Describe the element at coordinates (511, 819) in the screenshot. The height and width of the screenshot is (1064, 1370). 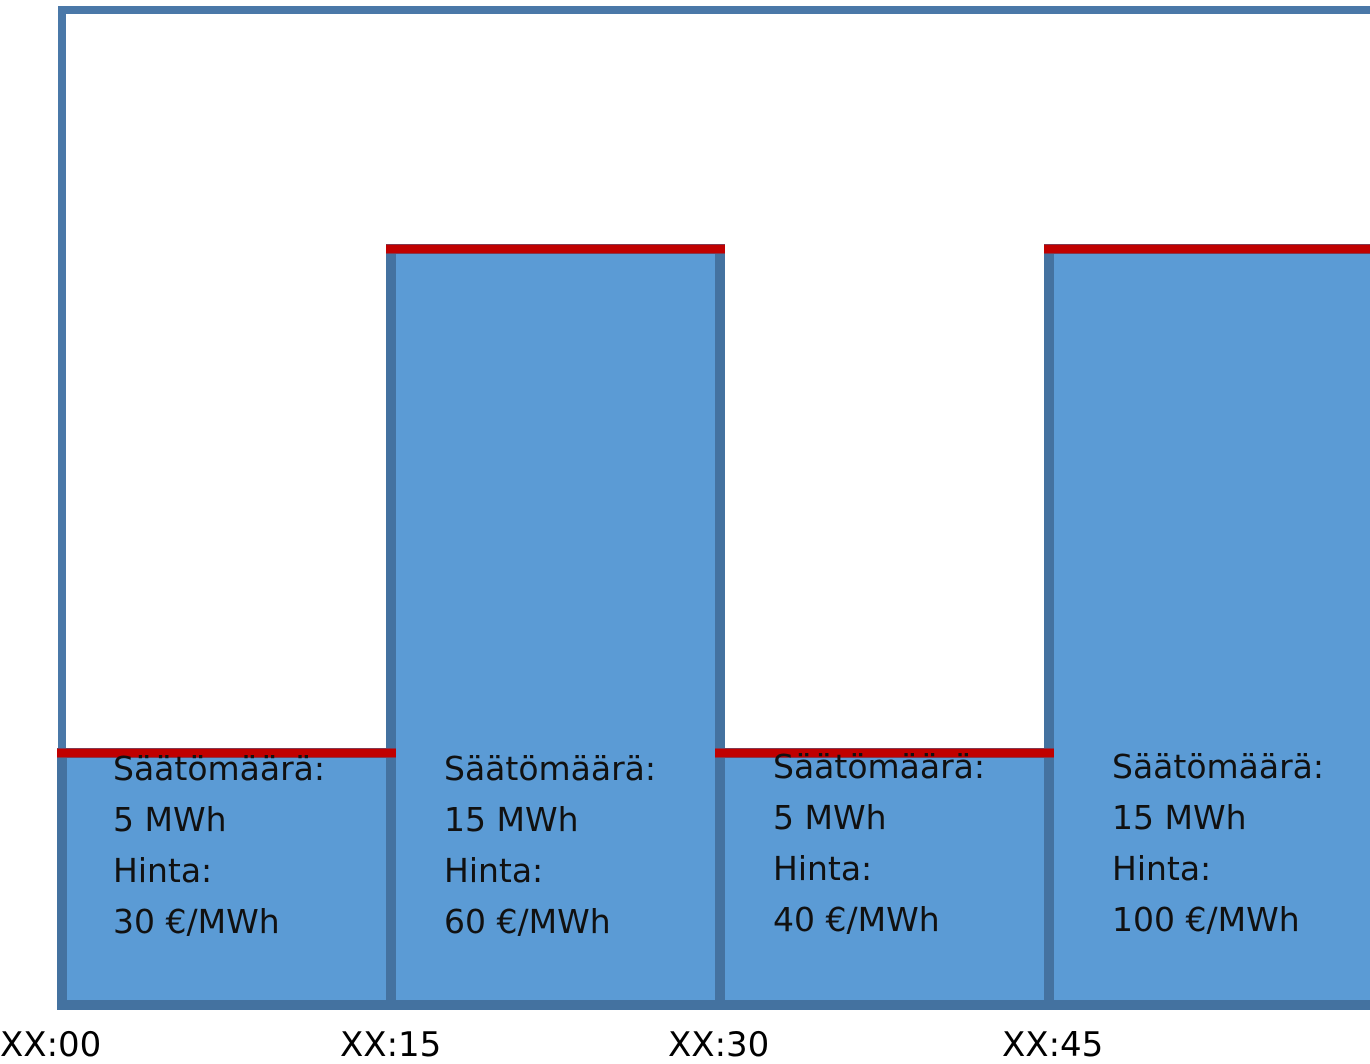
I see `bar-2-amount-value: 15 MWh` at that location.